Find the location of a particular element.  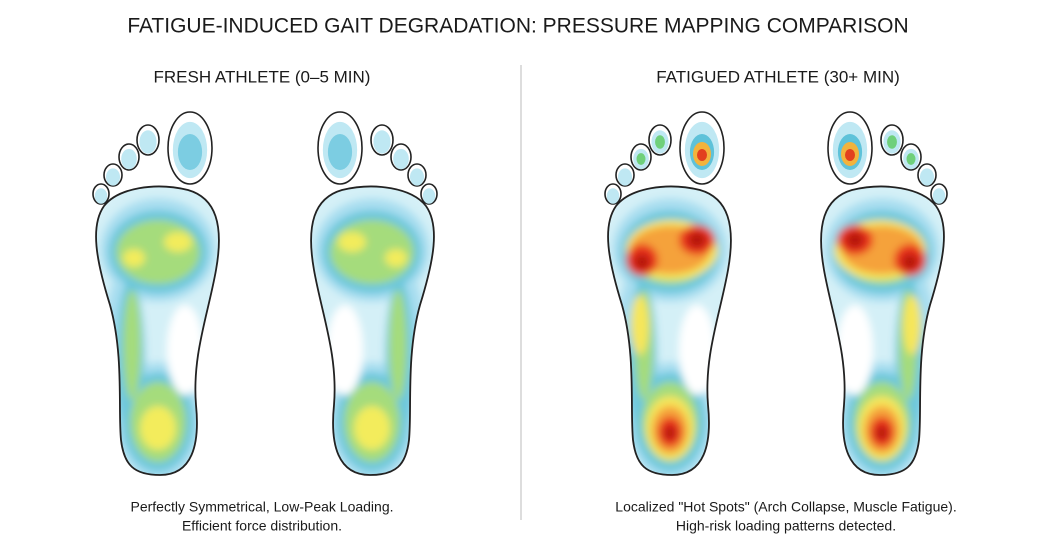

caption: High-risk loading patterns detected. is located at coordinates (786, 526).